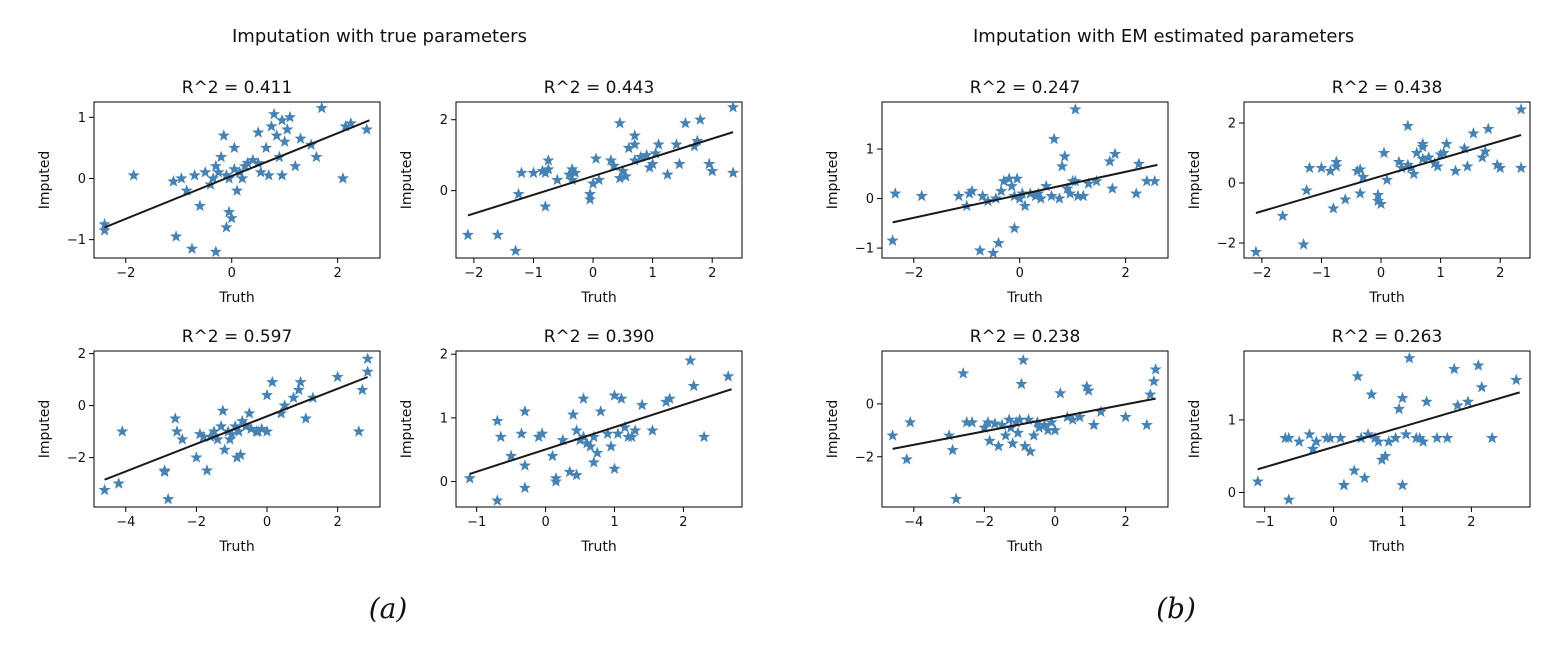 The width and height of the screenshot is (1552, 646). What do you see at coordinates (1387, 180) in the screenshot?
I see `plot-frame` at bounding box center [1387, 180].